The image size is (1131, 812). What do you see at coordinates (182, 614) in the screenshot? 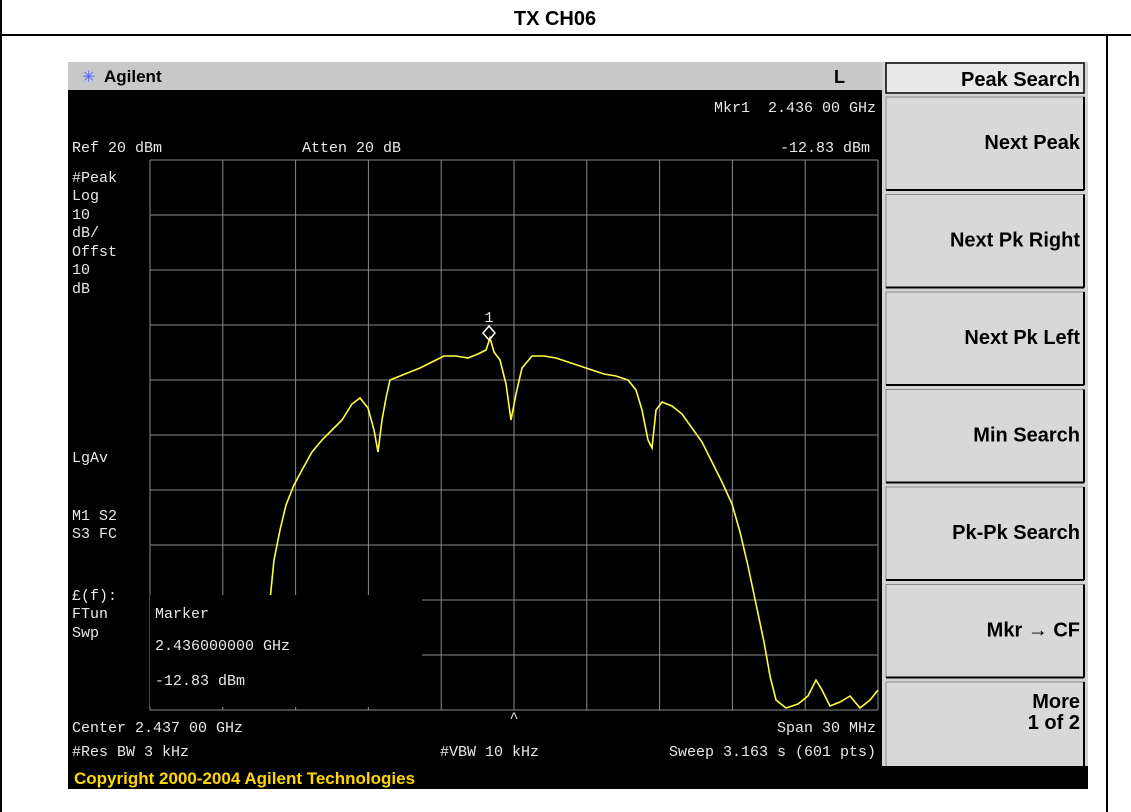
I see `marker-box-text: Marker` at bounding box center [182, 614].